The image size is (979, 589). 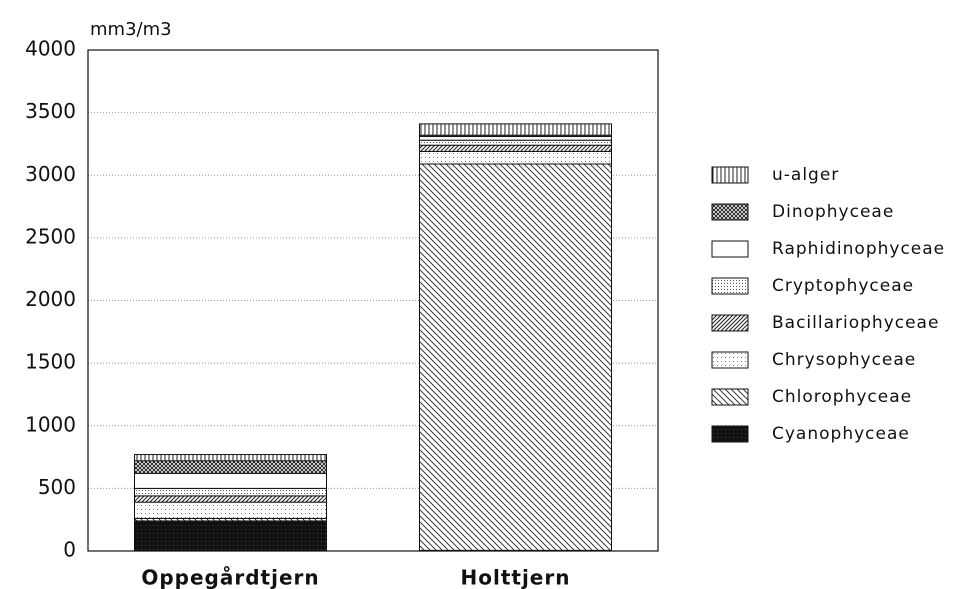 What do you see at coordinates (50, 424) in the screenshot?
I see `y-tick-label: 1000` at bounding box center [50, 424].